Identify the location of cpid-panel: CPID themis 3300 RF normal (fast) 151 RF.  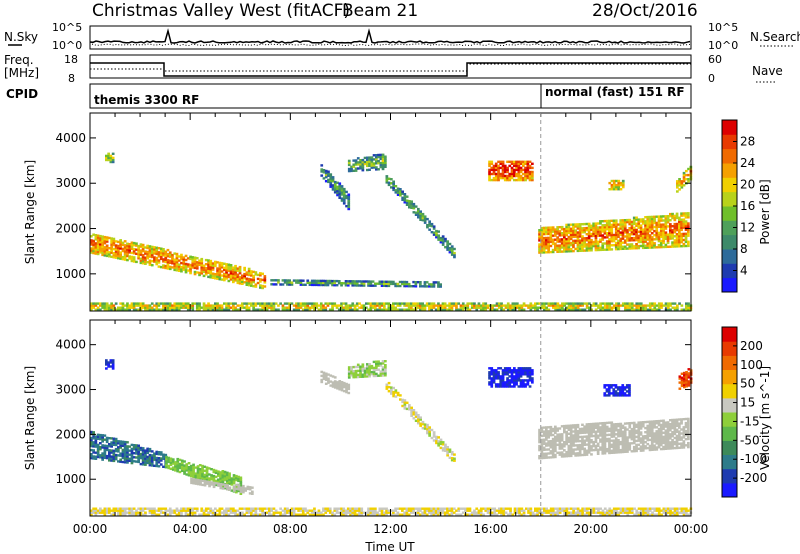
(349, 96).